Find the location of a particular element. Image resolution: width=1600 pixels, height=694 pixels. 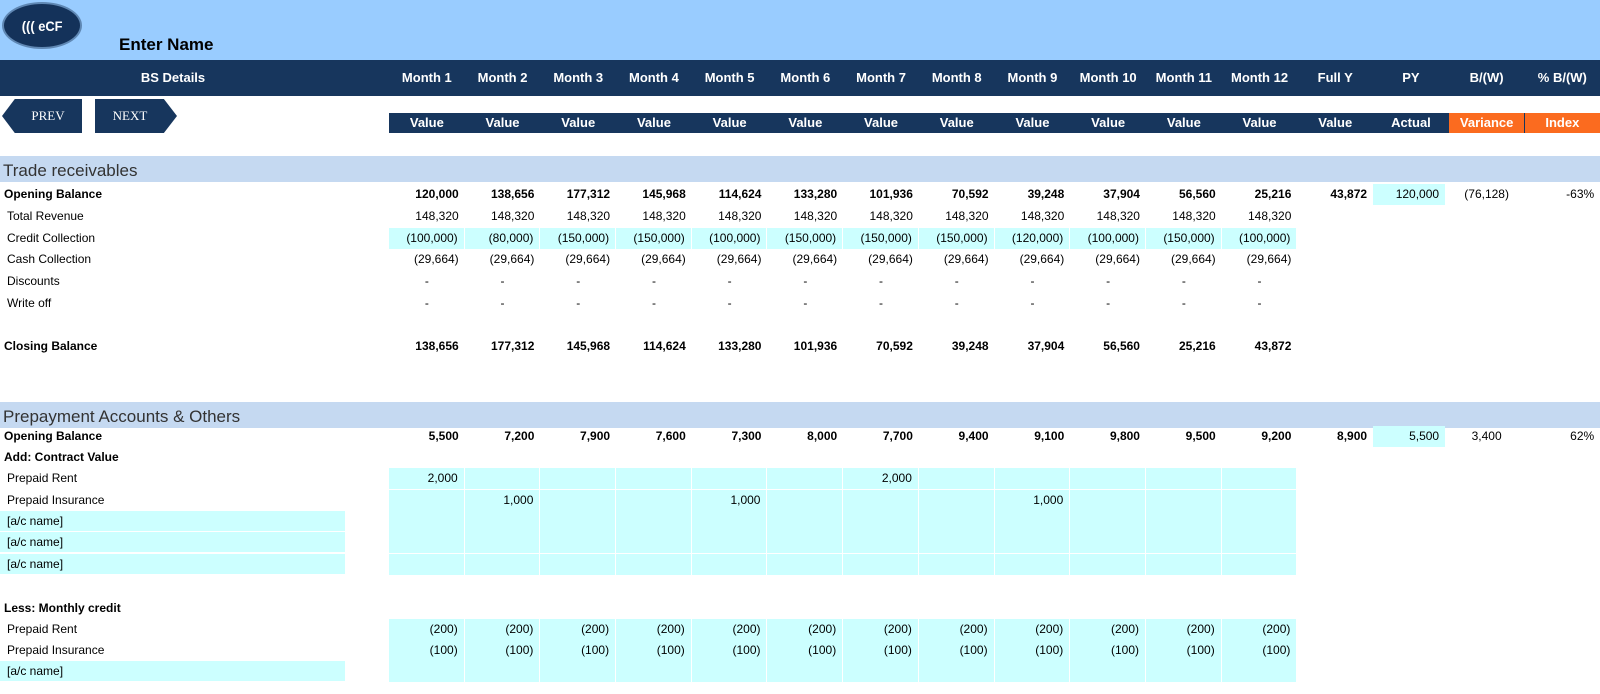

value-cell: (80,000) is located at coordinates (502, 238).